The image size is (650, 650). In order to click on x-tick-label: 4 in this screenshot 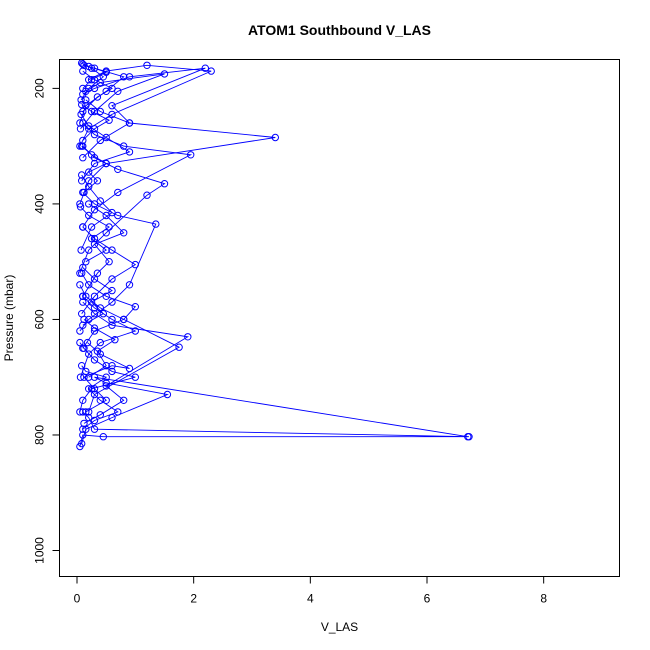, I will do `click(310, 599)`.